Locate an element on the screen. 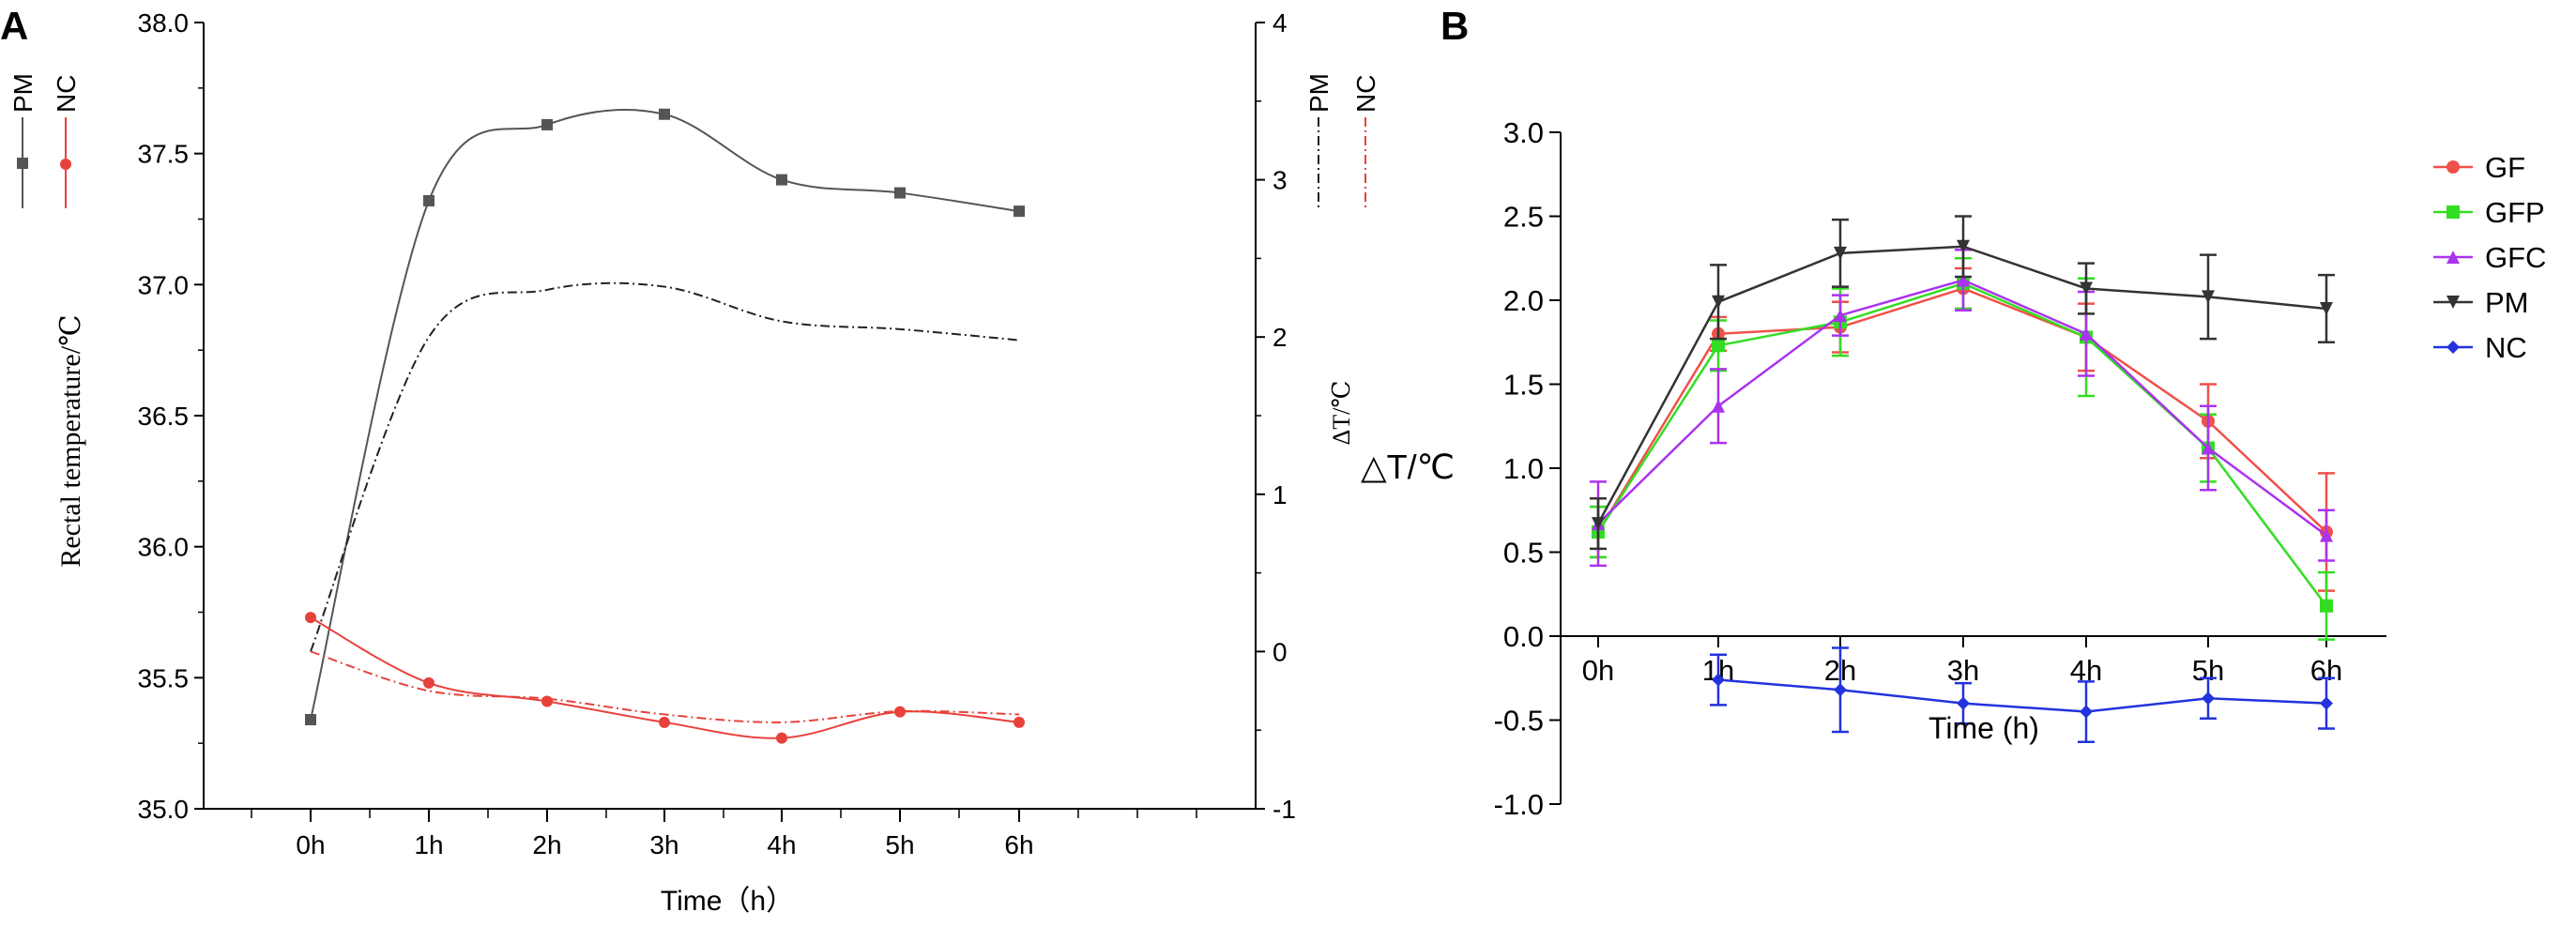 Image resolution: width=2576 pixels, height=927 pixels. y-tick-label-left: 38.0 is located at coordinates (164, 23).